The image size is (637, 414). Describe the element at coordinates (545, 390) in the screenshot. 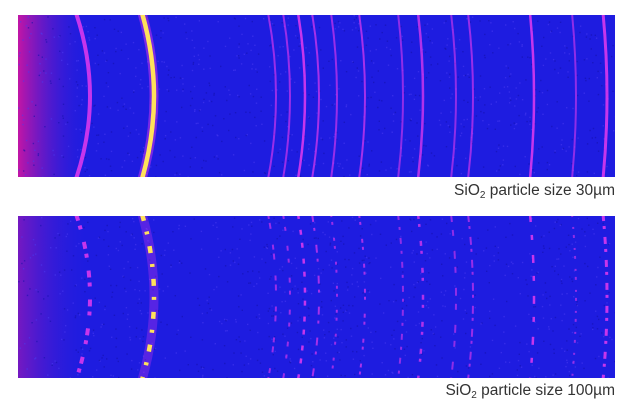

I see `caption-suffix: particle size 100µm` at that location.